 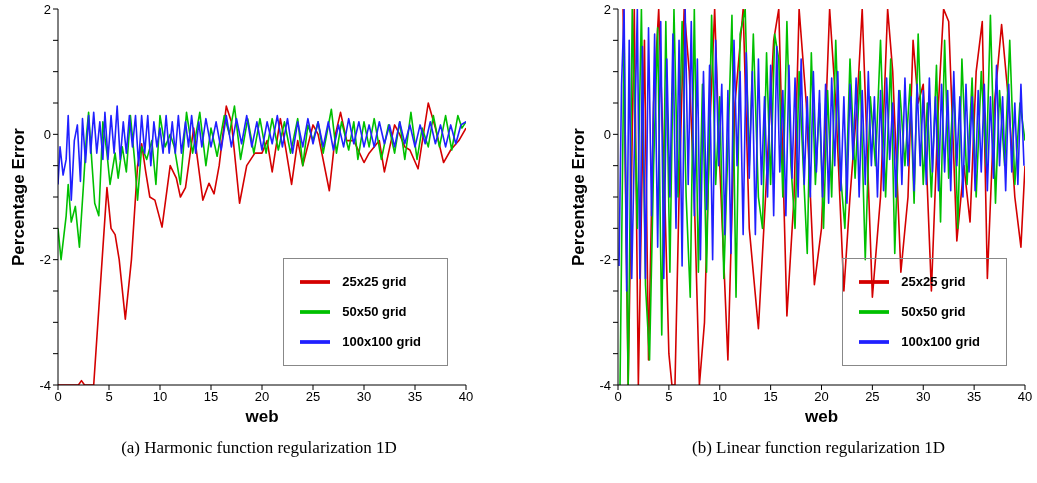 What do you see at coordinates (818, 448) in the screenshot?
I see `text: (b) Linear function regularization 1D` at bounding box center [818, 448].